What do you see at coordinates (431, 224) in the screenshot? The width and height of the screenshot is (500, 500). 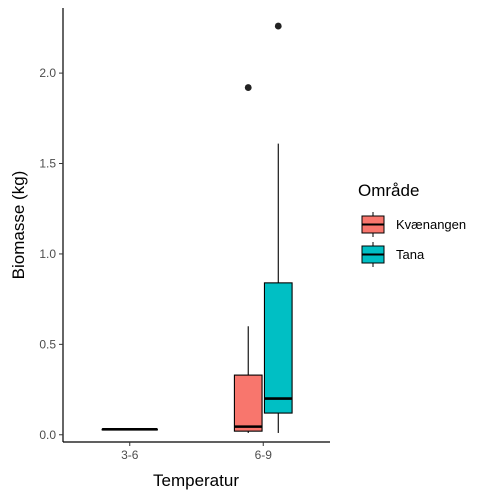 I see `legend-label: Kvænangen` at bounding box center [431, 224].